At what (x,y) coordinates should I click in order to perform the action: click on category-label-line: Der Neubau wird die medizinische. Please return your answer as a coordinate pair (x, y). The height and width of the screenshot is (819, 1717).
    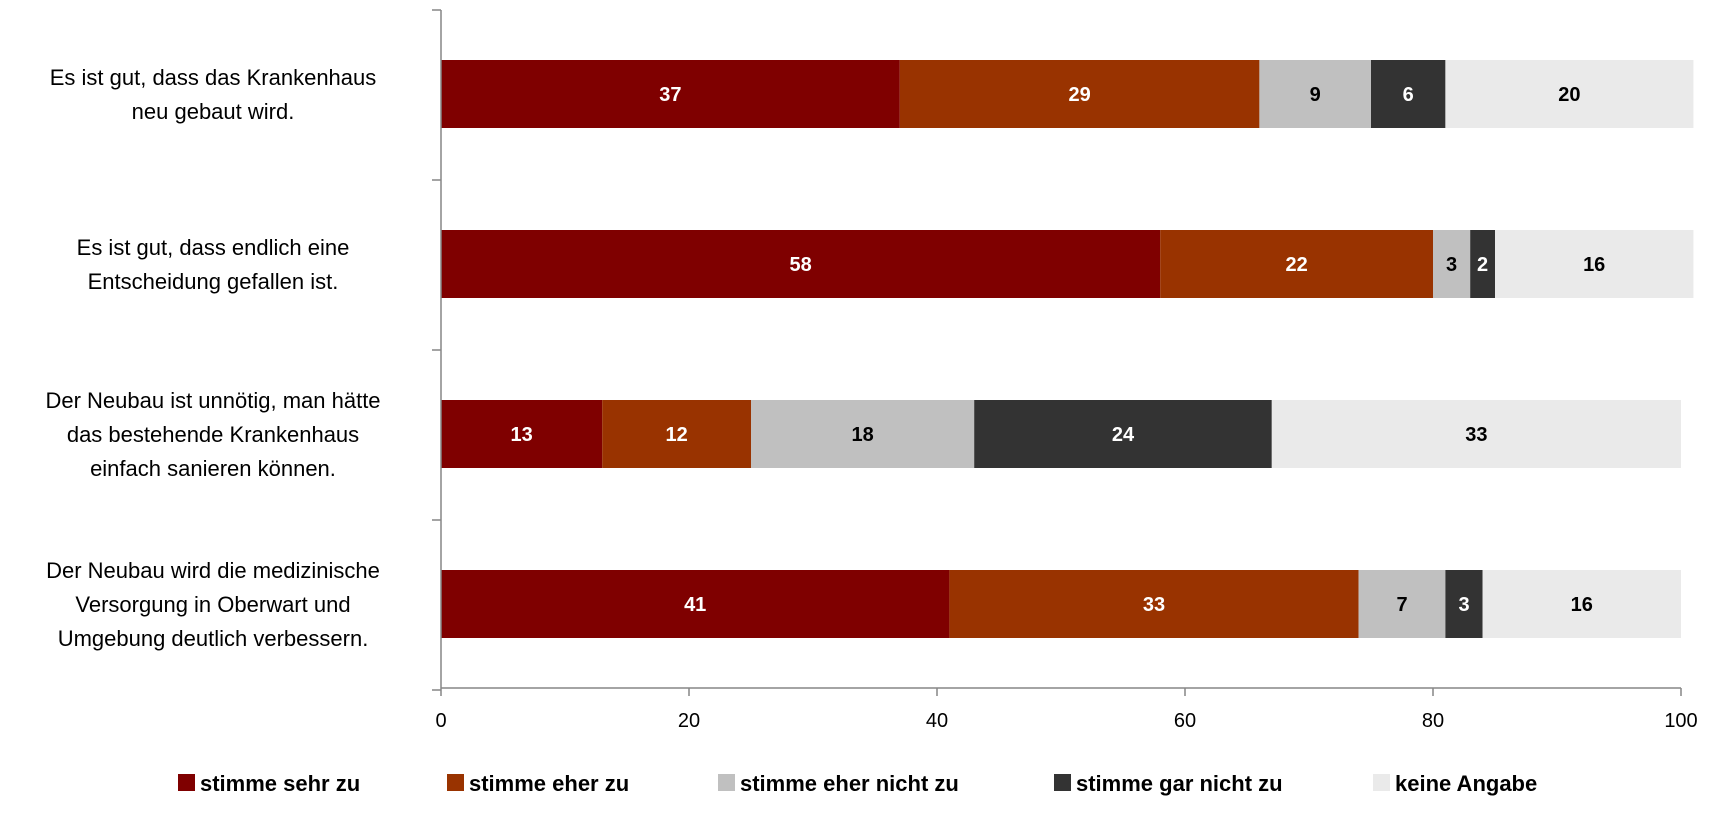
    Looking at the image, I should click on (213, 570).